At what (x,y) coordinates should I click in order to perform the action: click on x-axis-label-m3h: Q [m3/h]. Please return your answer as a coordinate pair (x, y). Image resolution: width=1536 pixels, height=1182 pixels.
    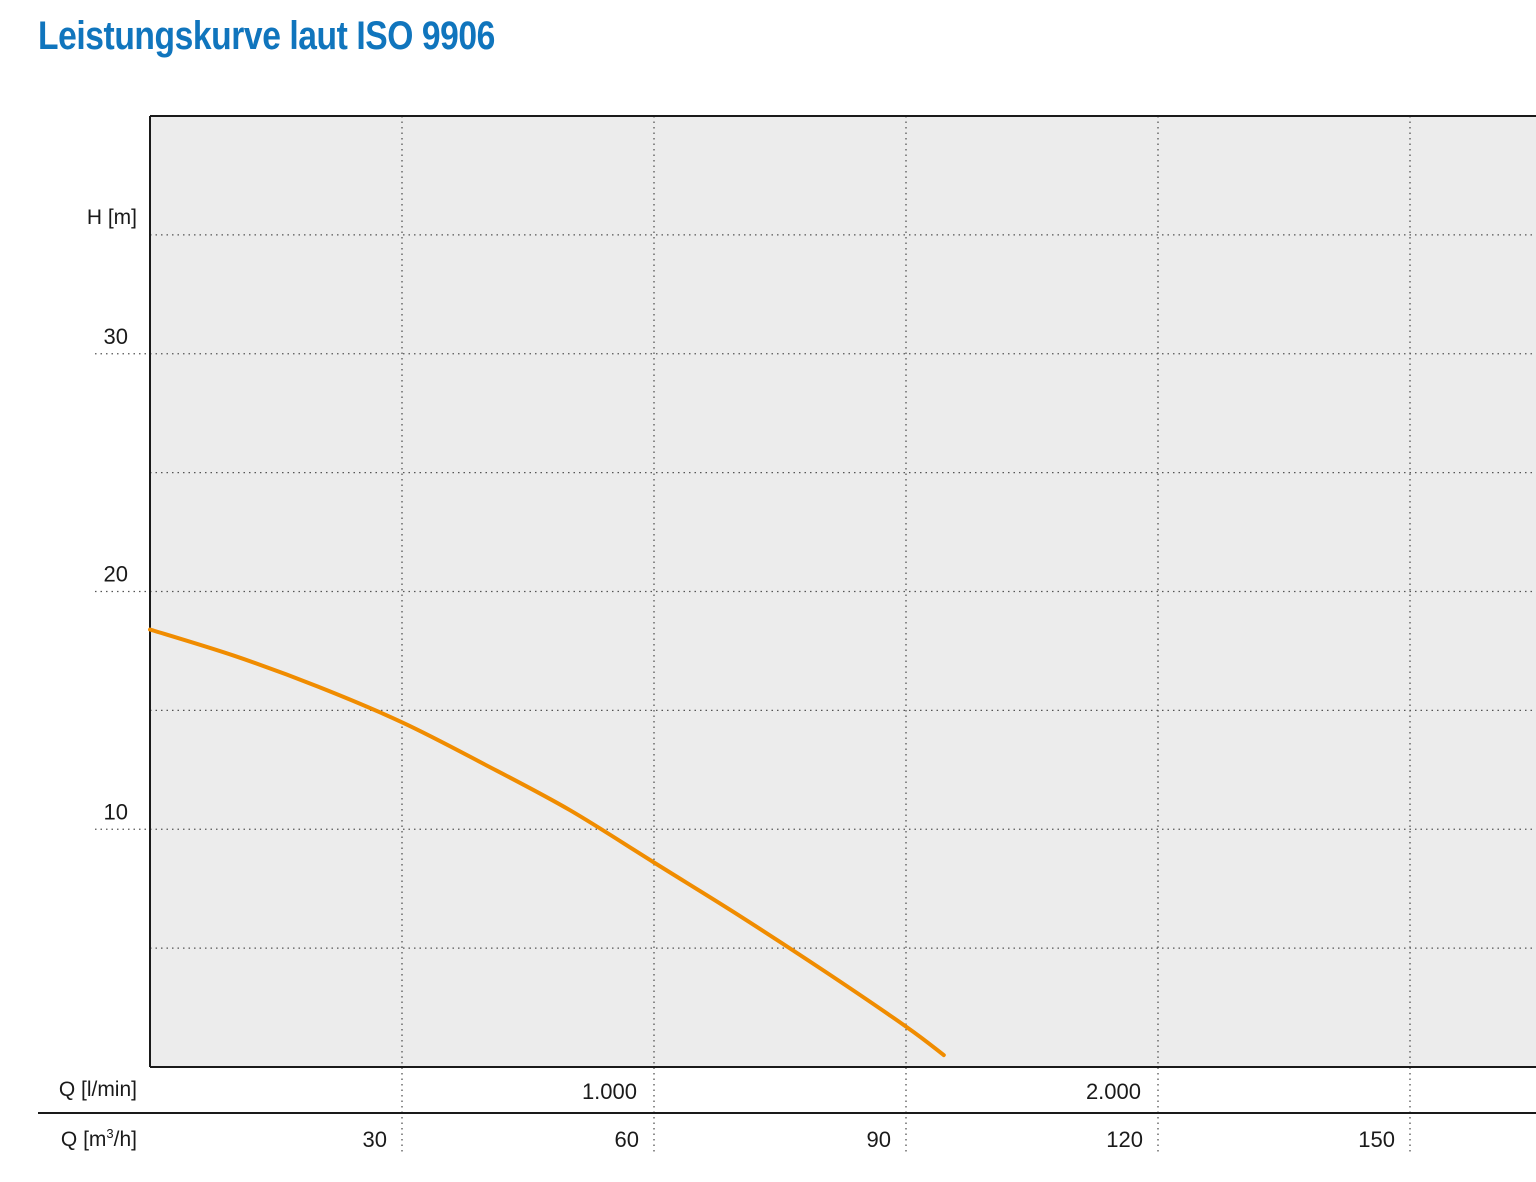
    Looking at the image, I should click on (99, 1138).